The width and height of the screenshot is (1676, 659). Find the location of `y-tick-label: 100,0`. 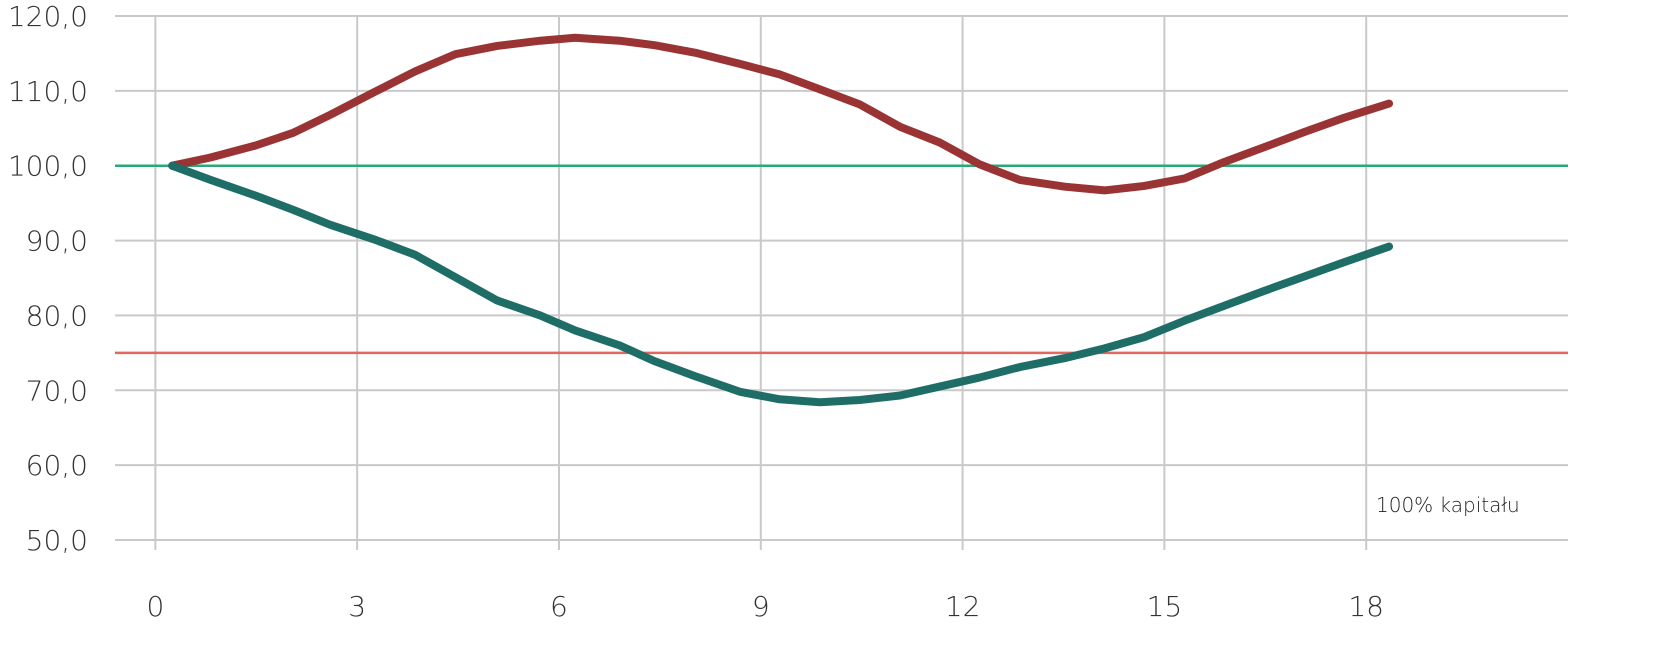

y-tick-label: 100,0 is located at coordinates (48, 166).